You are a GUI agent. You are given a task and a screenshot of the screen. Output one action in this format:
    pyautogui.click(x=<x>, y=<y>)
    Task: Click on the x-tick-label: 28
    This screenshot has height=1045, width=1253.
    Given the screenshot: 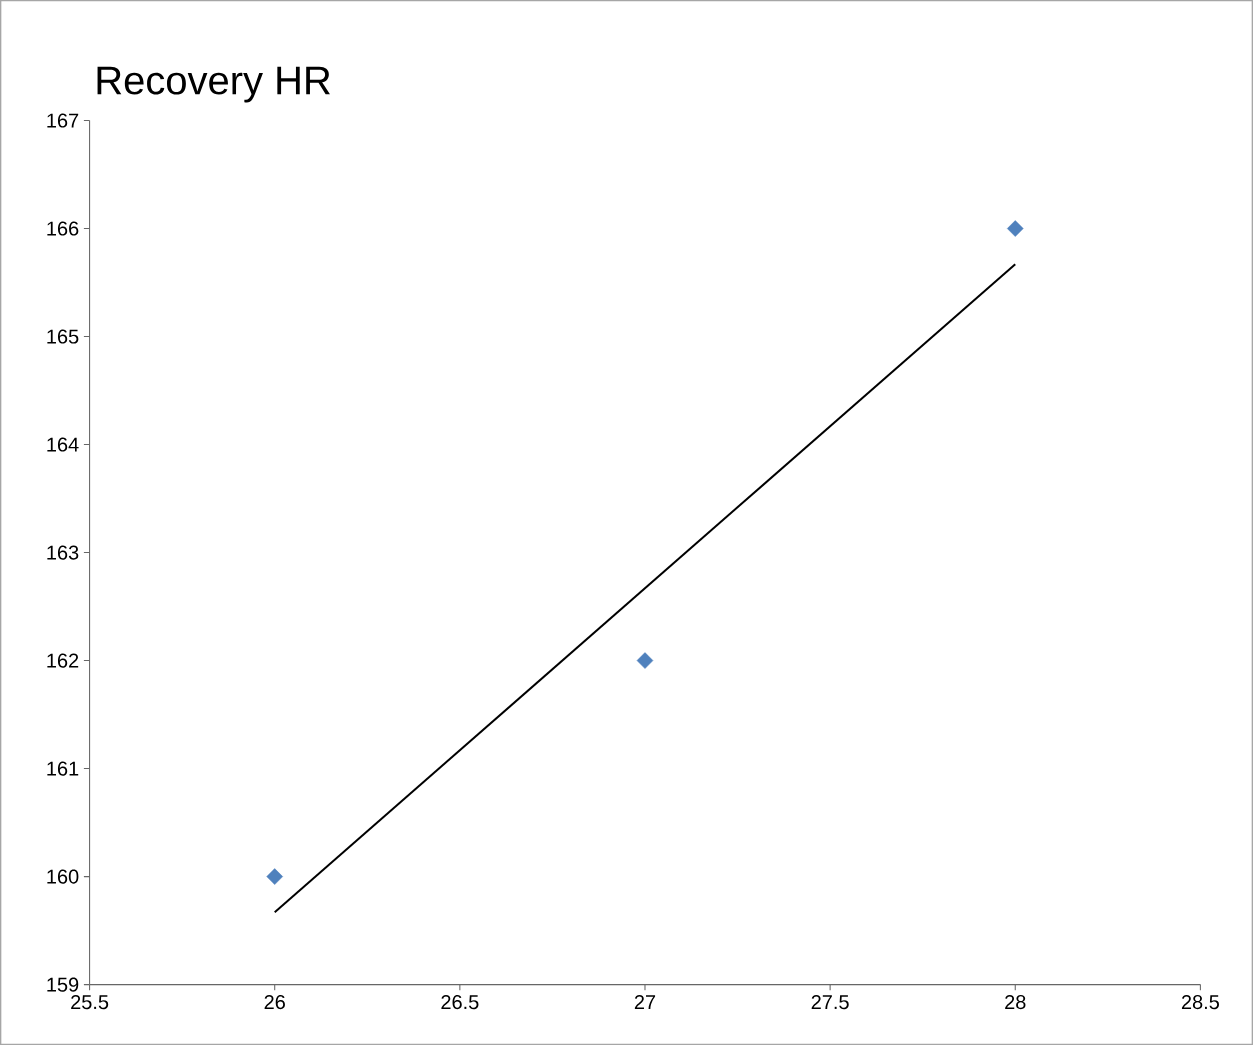 What is the action you would take?
    pyautogui.click(x=1015, y=1002)
    